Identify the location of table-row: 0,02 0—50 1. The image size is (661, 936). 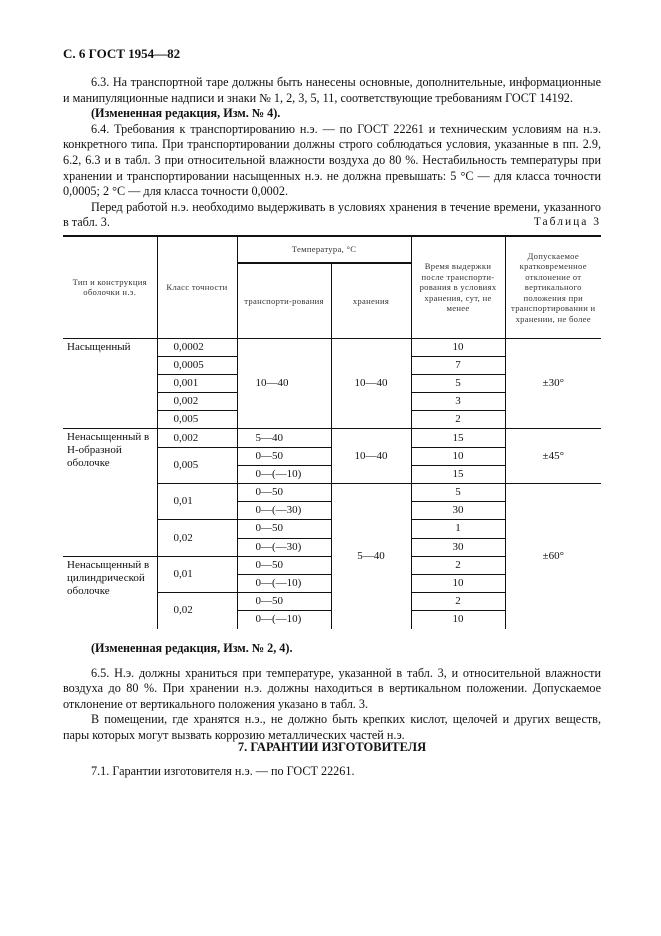
(332, 538).